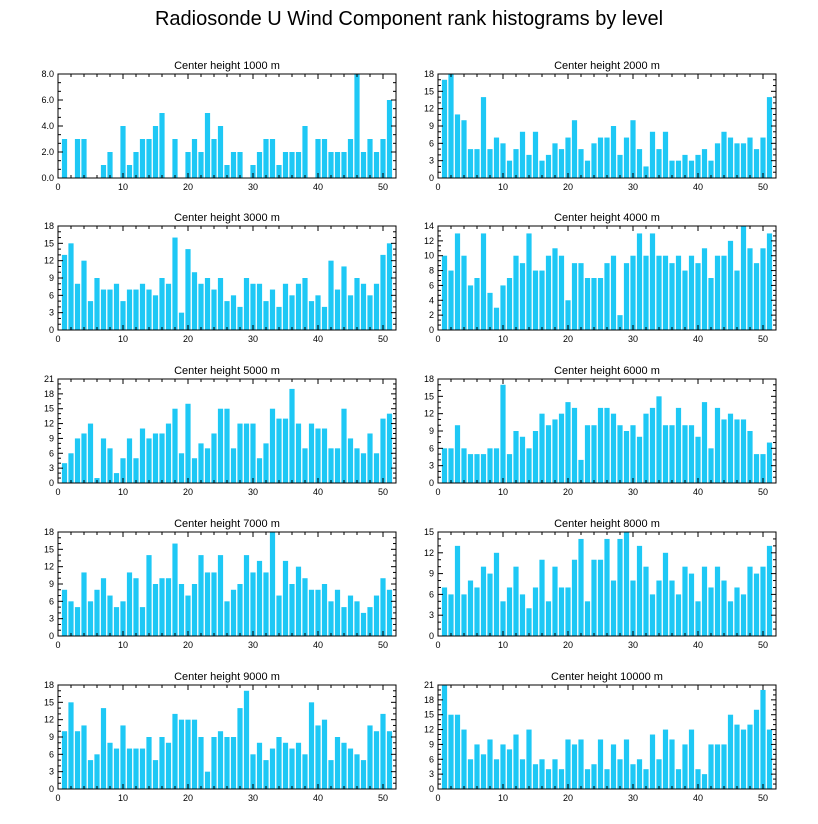 This screenshot has width=818, height=824. I want to click on y-tick-label: 0, so click(51, 483).